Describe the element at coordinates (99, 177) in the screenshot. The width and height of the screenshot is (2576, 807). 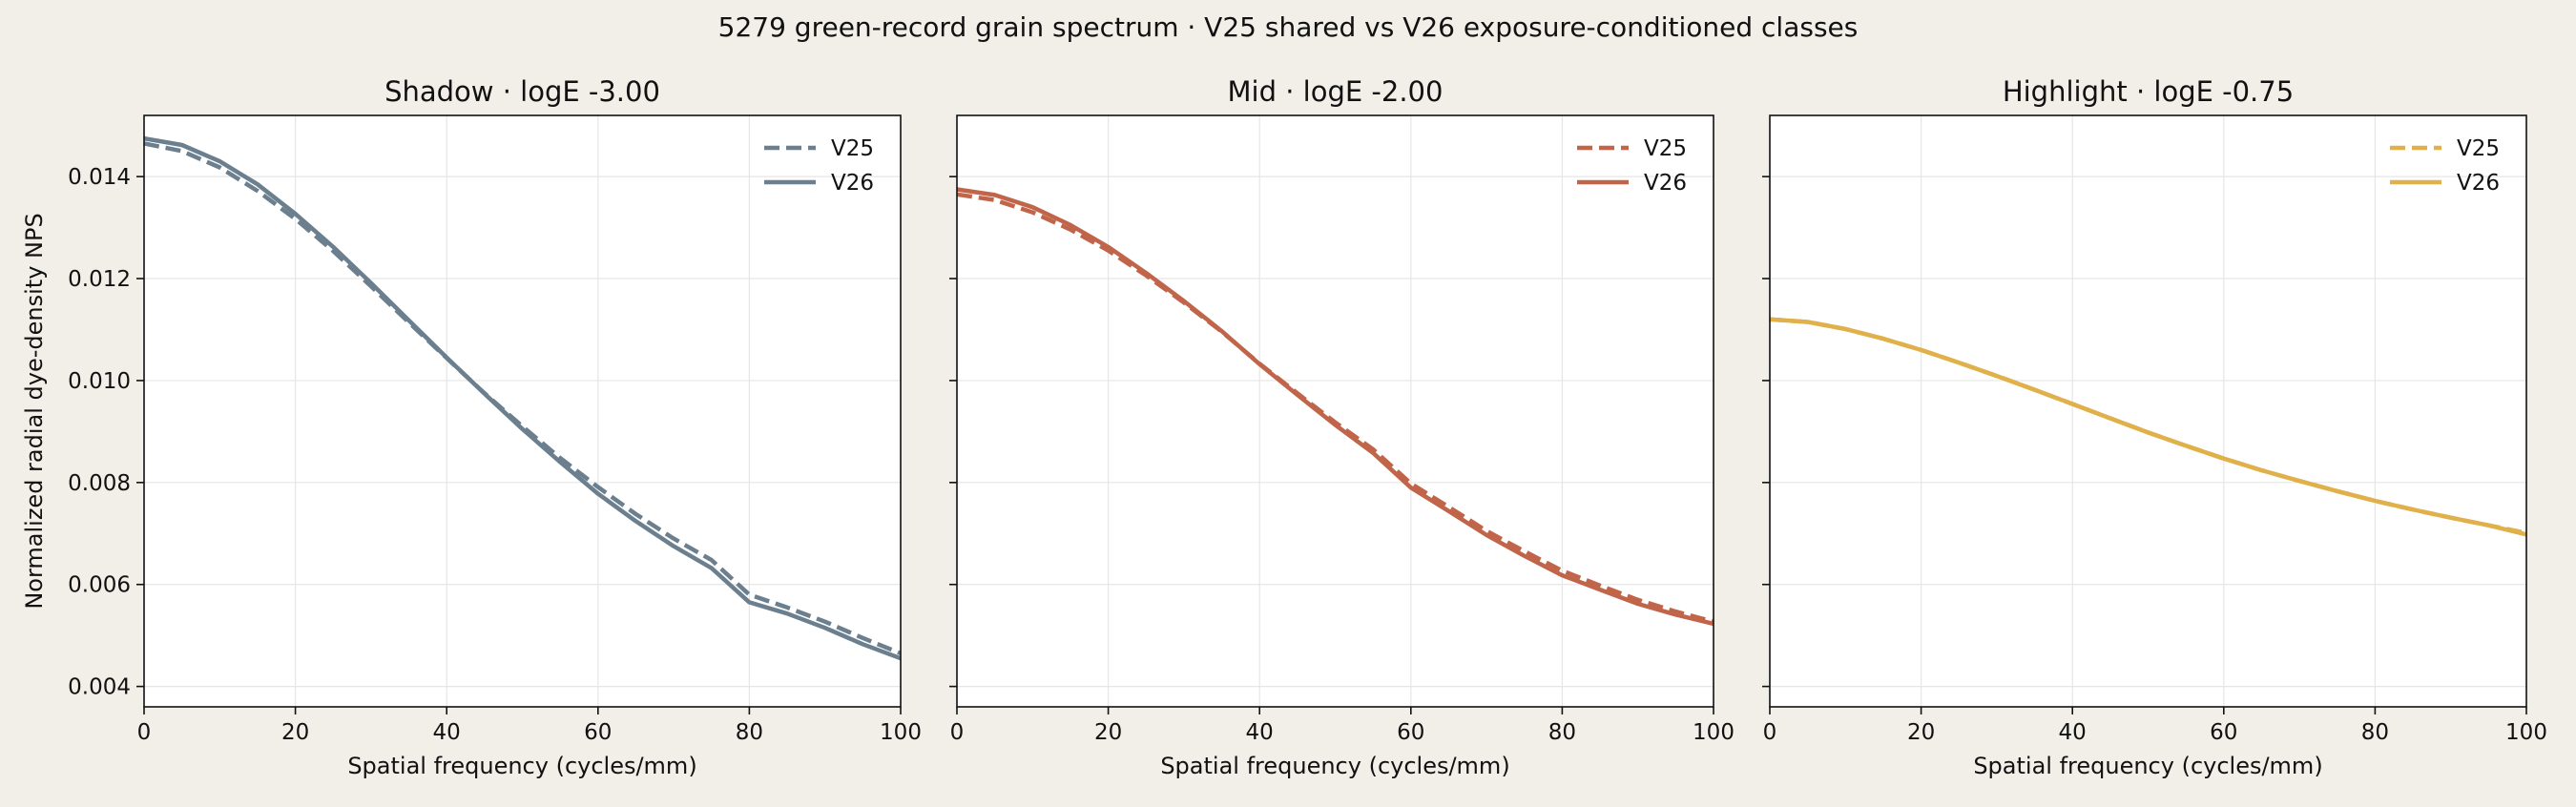
I see `y-tick-label: 0.014` at that location.